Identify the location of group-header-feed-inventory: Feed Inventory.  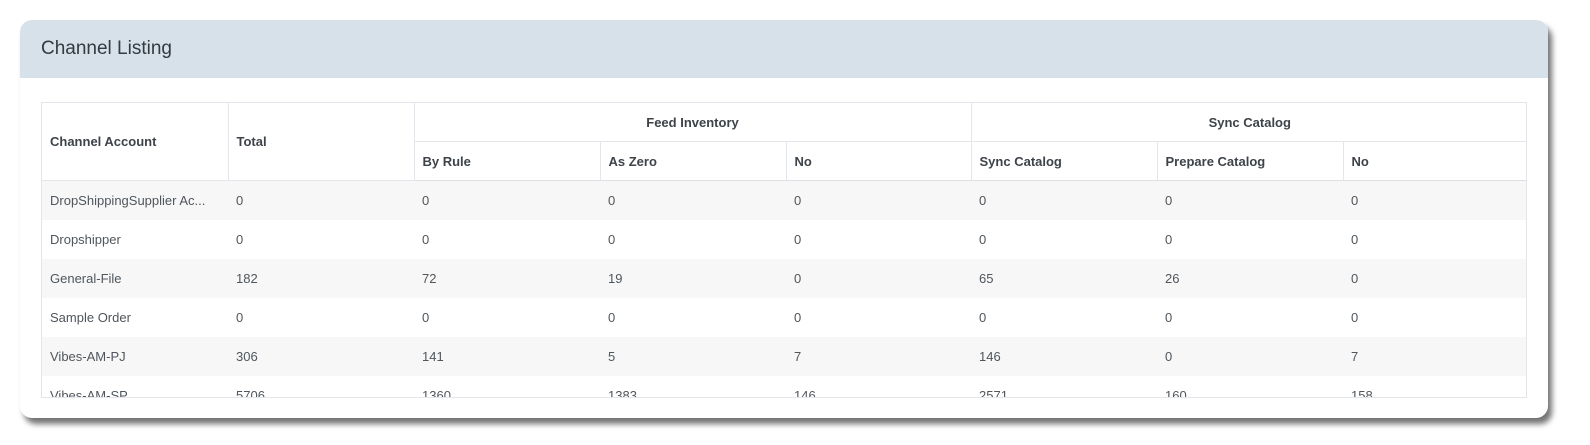
(693, 122).